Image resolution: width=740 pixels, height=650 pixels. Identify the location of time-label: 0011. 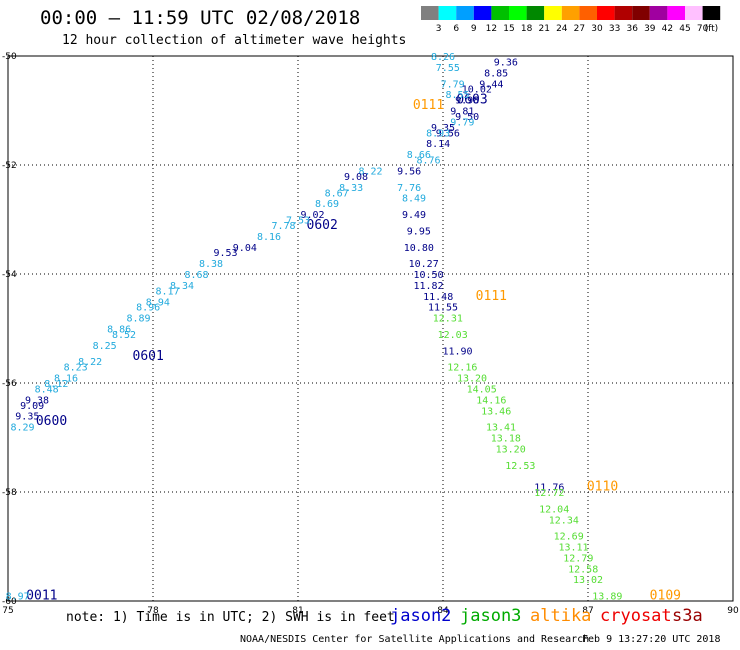
(41, 596).